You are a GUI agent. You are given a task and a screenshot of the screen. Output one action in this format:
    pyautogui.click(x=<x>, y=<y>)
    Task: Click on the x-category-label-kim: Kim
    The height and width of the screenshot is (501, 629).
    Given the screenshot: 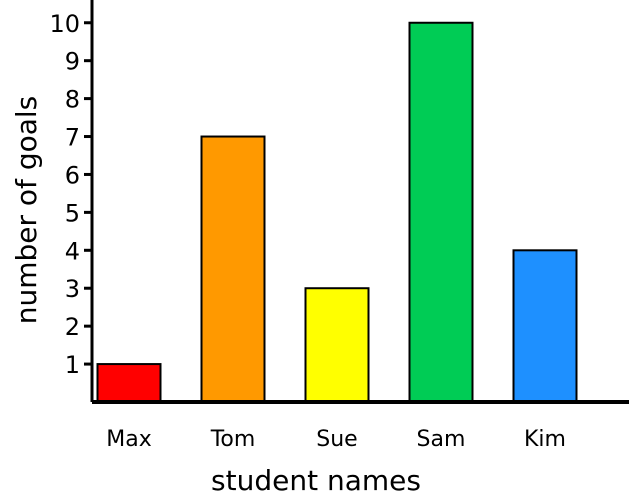 What is the action you would take?
    pyautogui.click(x=545, y=439)
    